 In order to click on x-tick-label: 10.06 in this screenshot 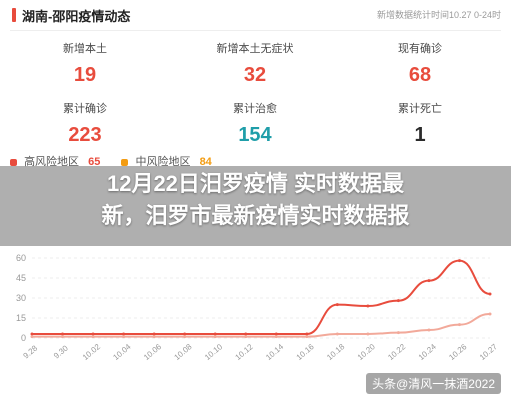, I will do `click(153, 352)`.